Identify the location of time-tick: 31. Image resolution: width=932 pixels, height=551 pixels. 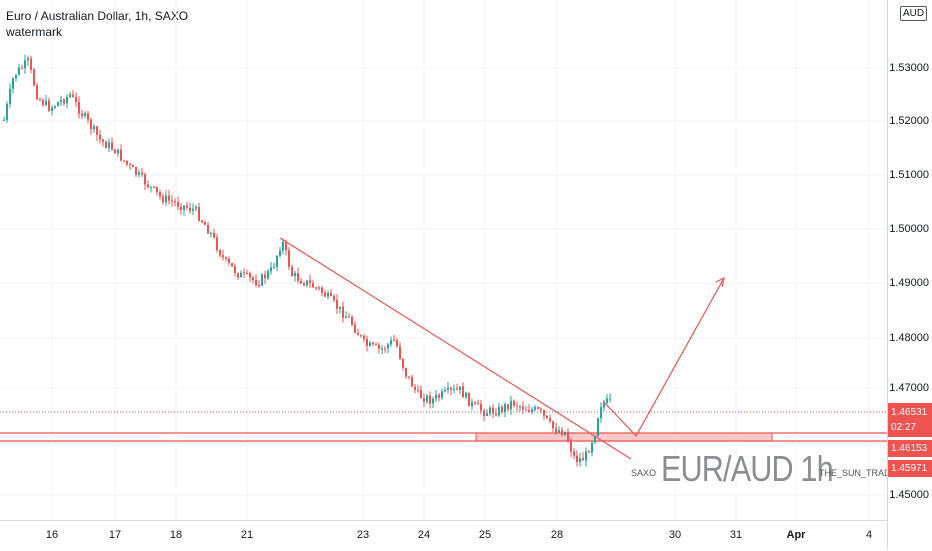
(736, 535).